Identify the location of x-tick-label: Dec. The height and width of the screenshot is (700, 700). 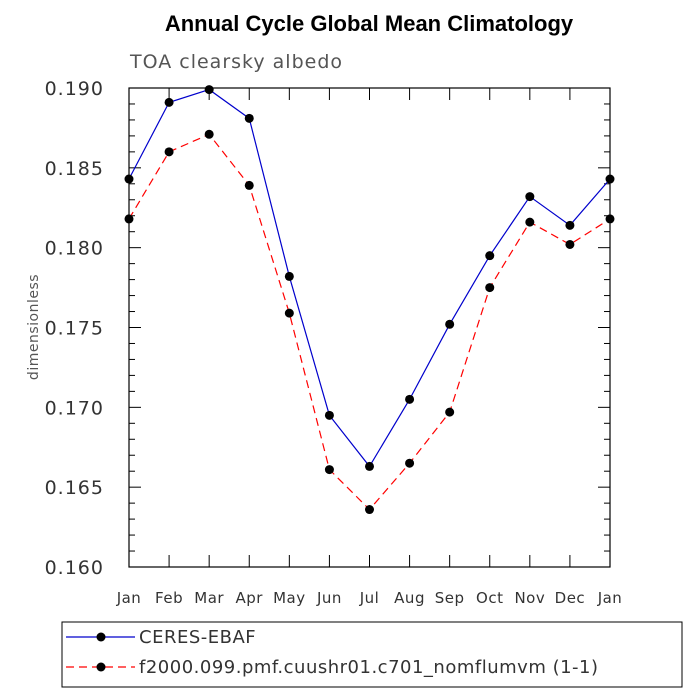
(570, 598).